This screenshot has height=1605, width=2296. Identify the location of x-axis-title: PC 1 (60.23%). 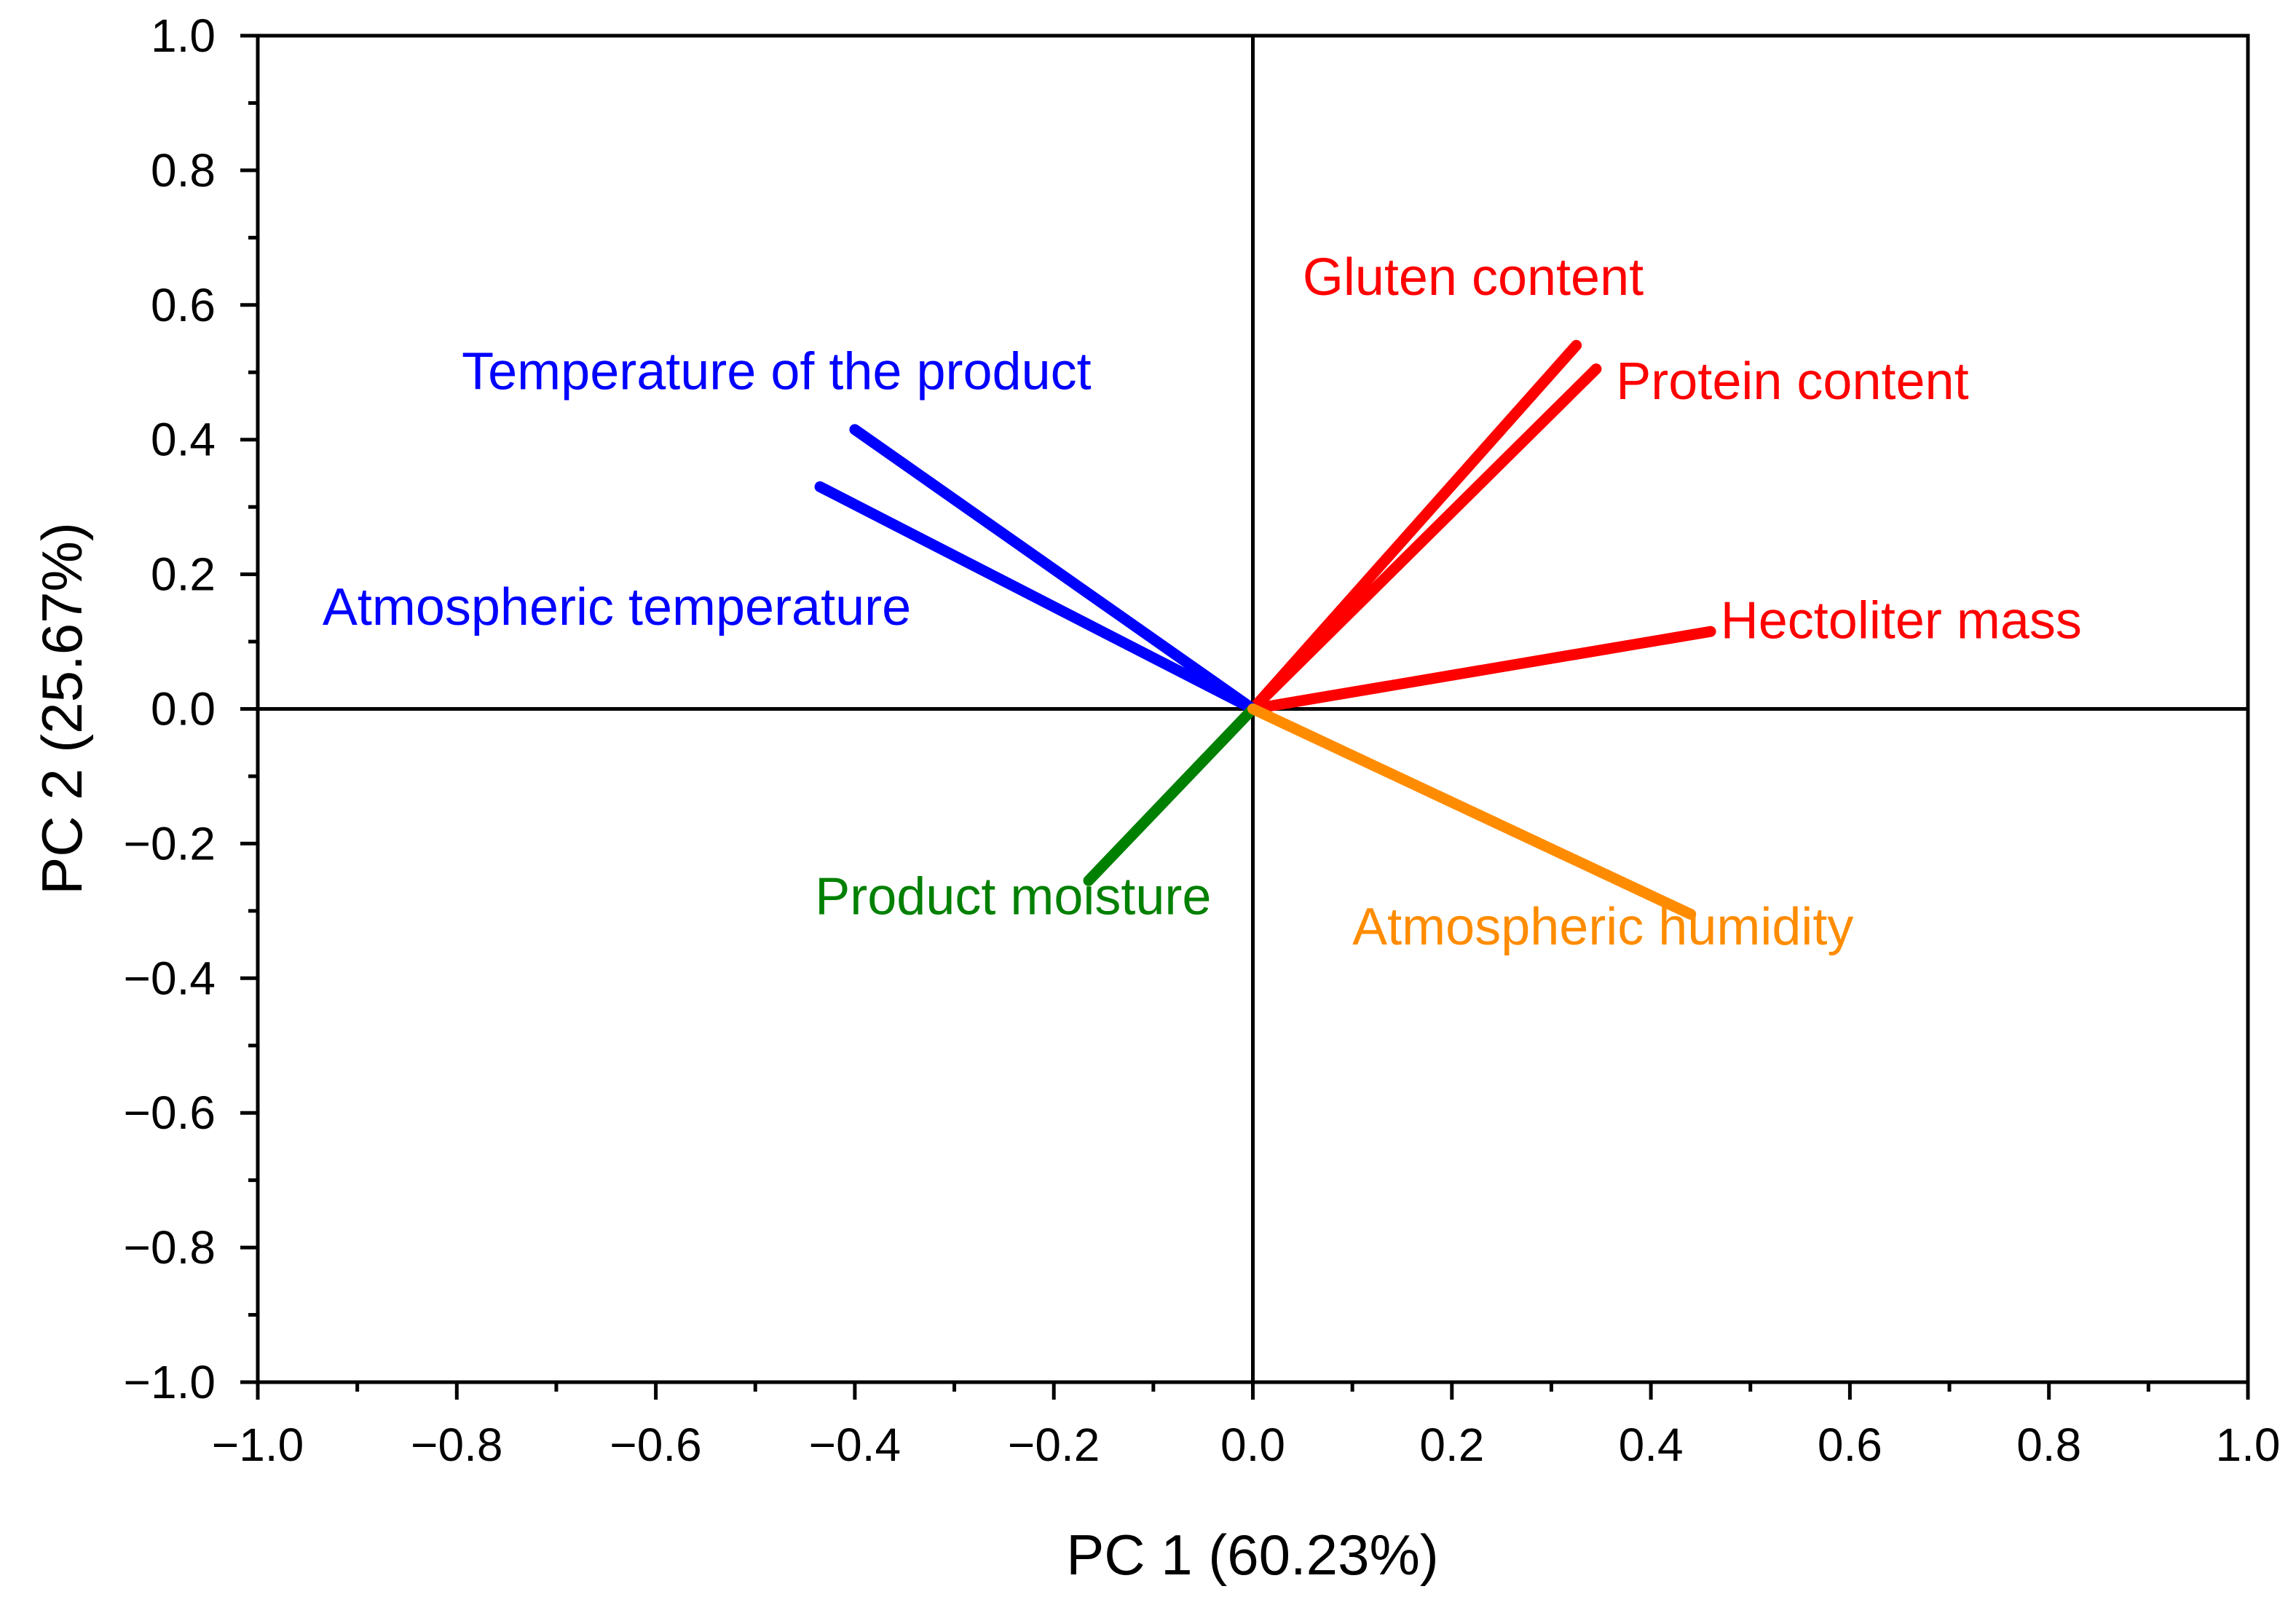
(1252, 1555).